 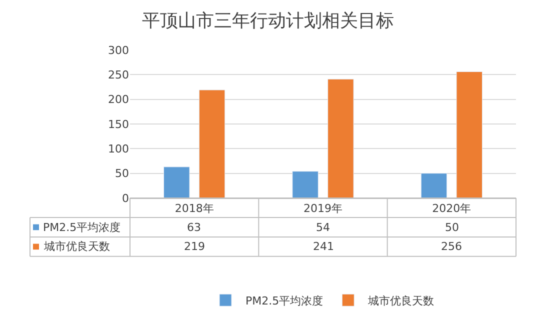 What do you see at coordinates (82, 227) in the screenshot?
I see `legend-label: PM2.5平均浓度` at bounding box center [82, 227].